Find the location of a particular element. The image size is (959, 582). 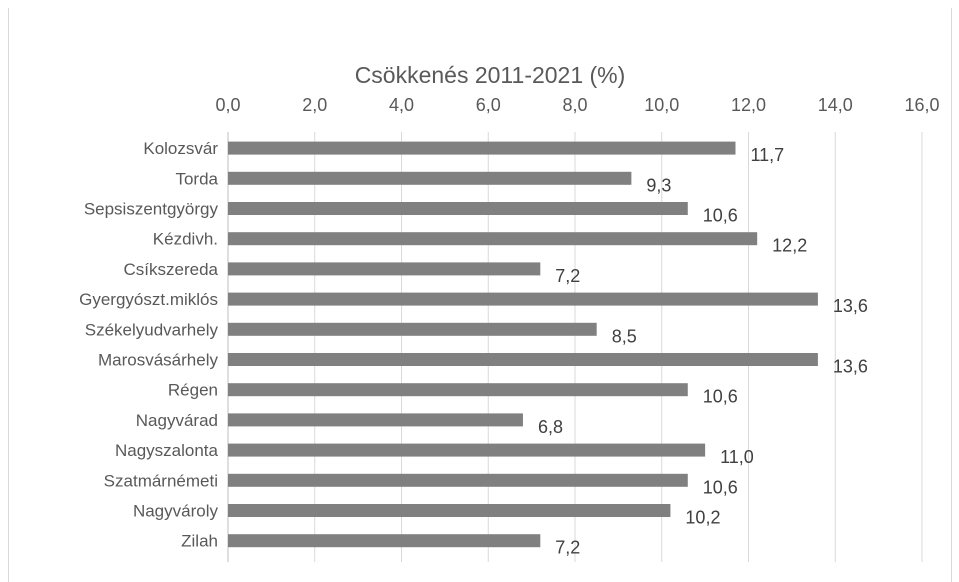

x-tick-label: 14,0 is located at coordinates (835, 105).